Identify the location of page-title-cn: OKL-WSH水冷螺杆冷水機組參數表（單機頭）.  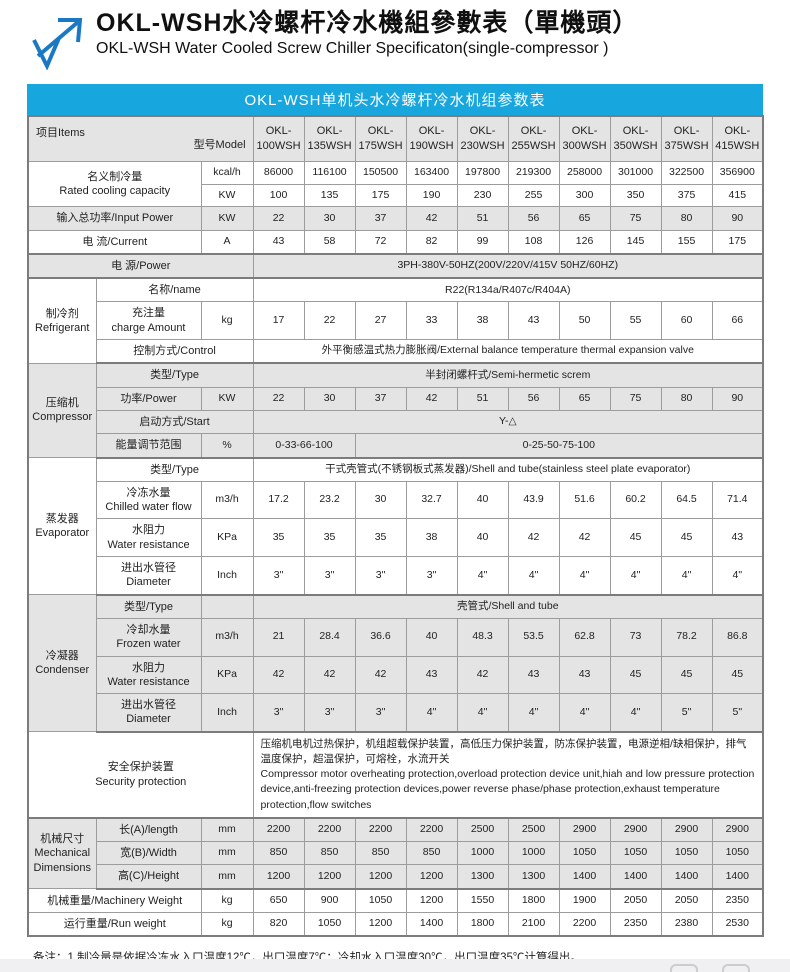
(367, 23).